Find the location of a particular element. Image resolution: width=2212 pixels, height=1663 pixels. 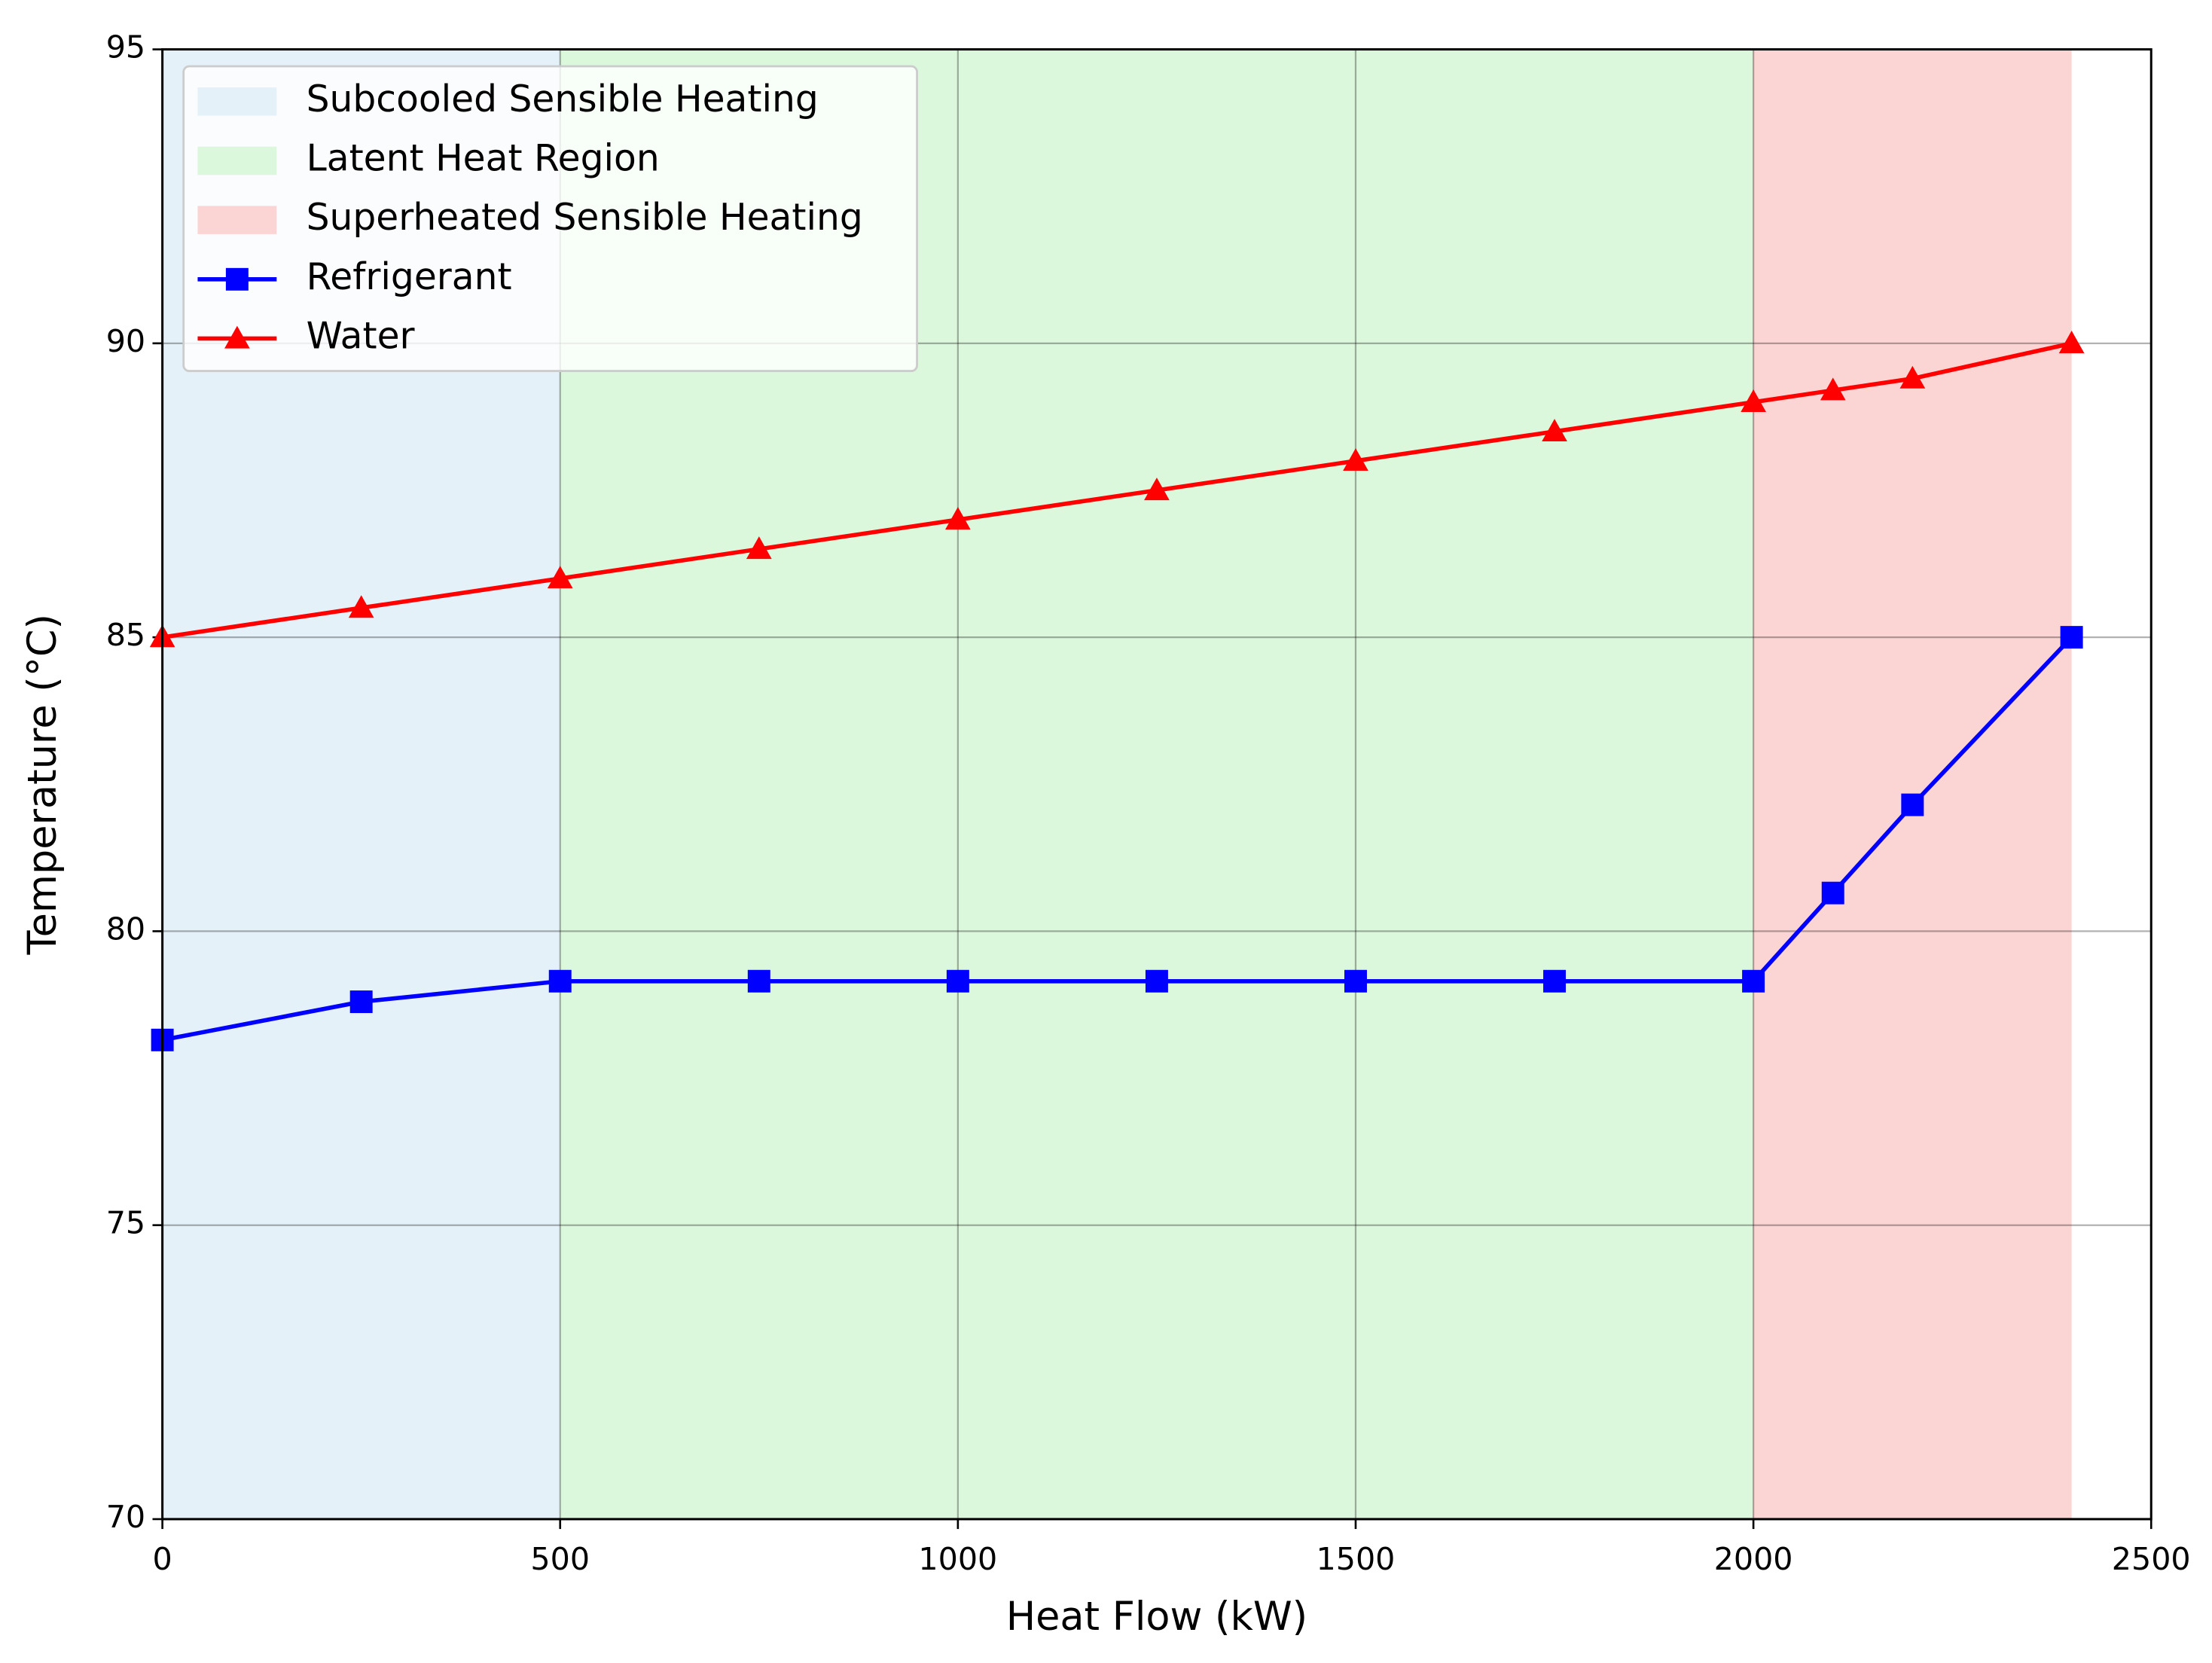

y-tick-label: 80 is located at coordinates (125, 929).